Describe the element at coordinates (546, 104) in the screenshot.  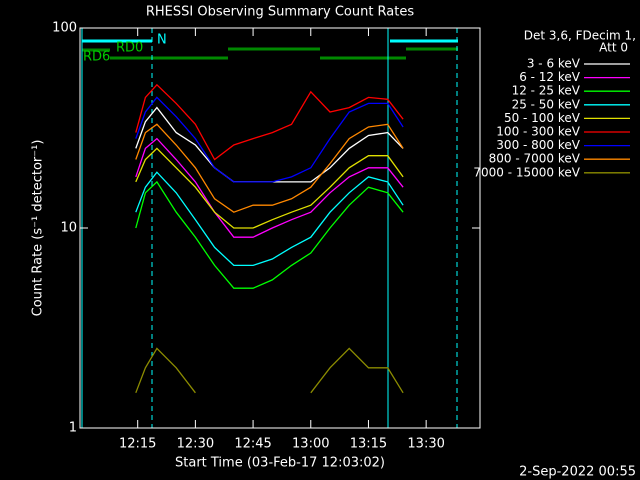
I see `legend-label: 25 - 50 keV` at that location.